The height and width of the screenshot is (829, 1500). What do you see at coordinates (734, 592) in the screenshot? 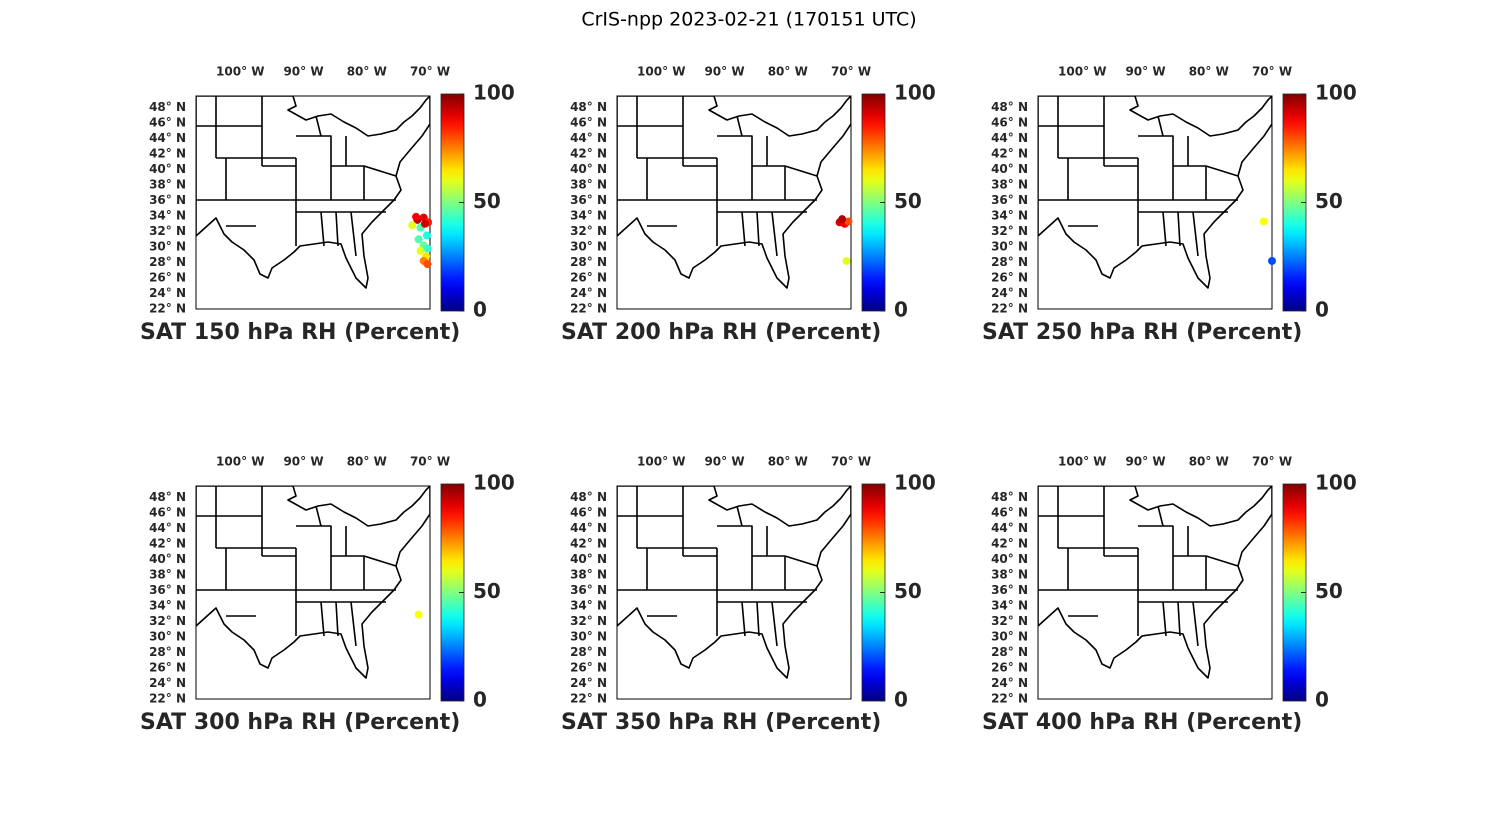
I see `map-frame` at bounding box center [734, 592].